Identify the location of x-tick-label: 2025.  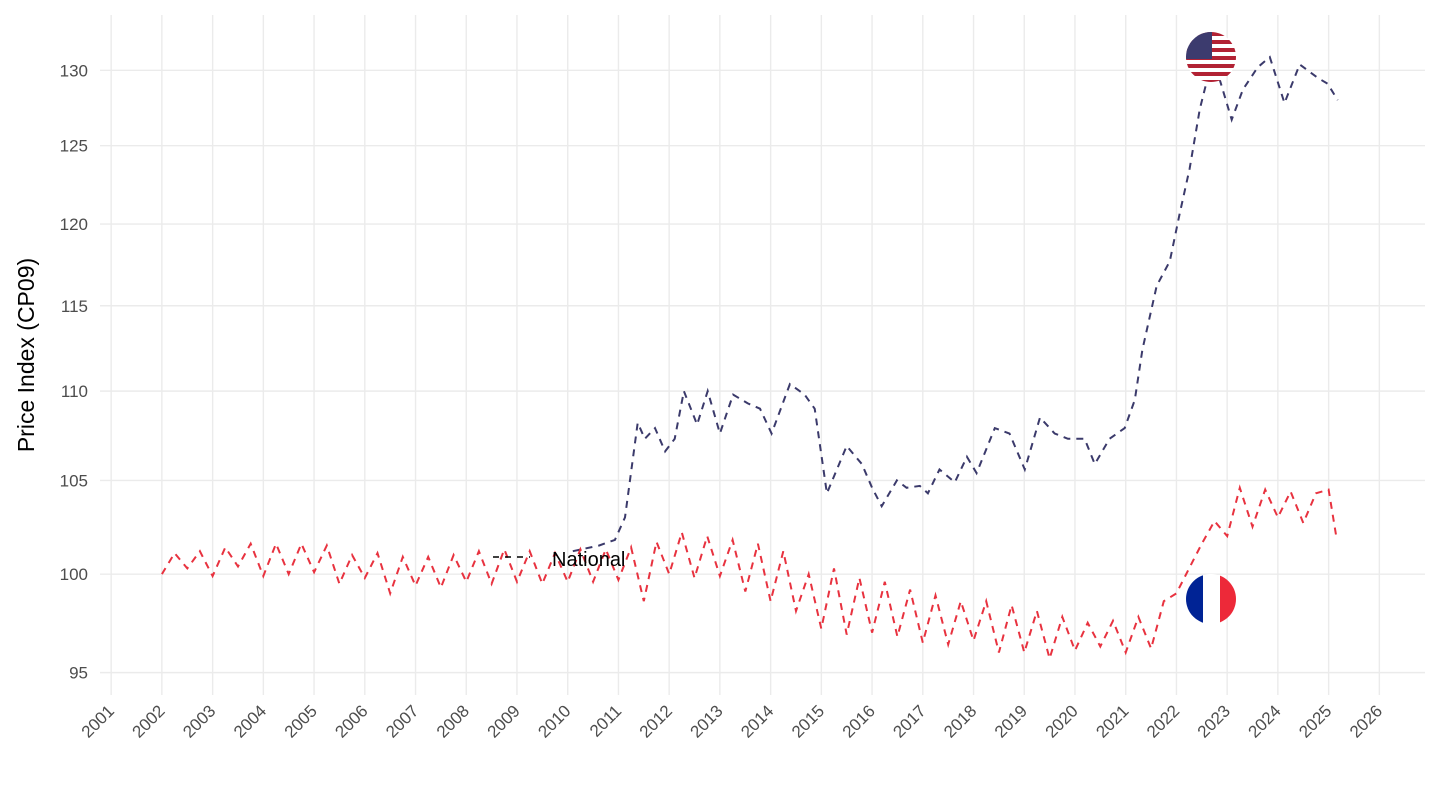
(1315, 721).